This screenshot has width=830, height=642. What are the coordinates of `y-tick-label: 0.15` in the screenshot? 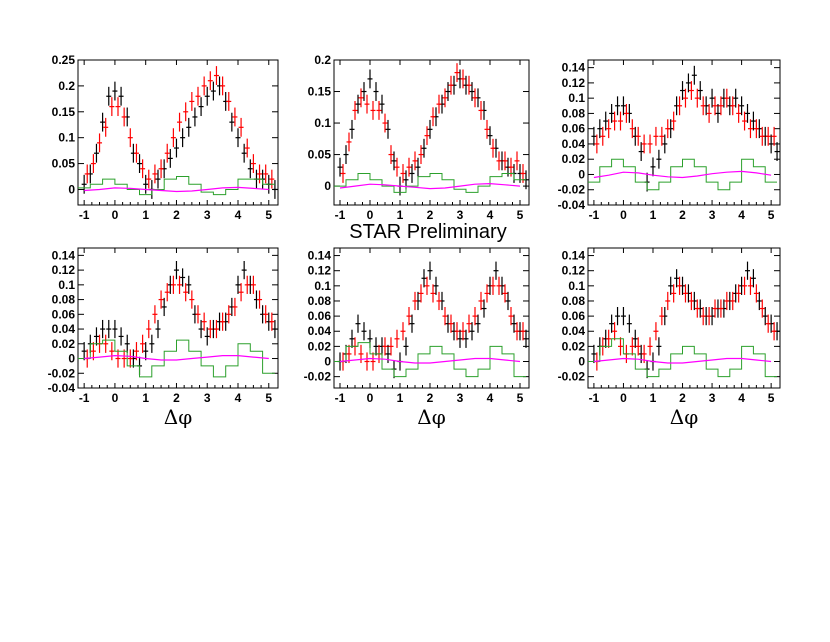 It's located at (320, 92).